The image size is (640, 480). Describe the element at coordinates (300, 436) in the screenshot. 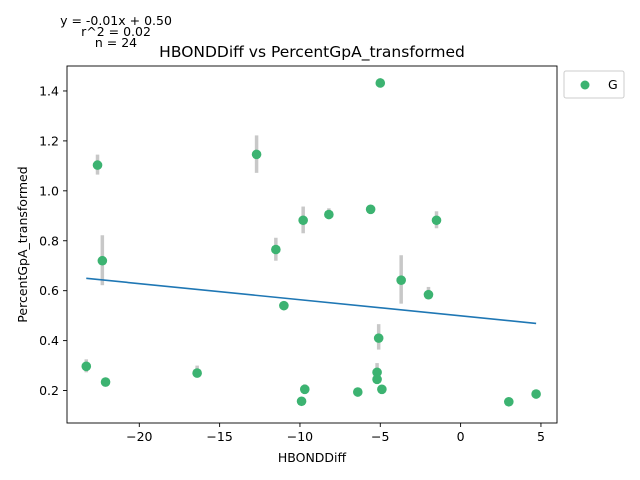

I see `x-tick-label: −10` at that location.